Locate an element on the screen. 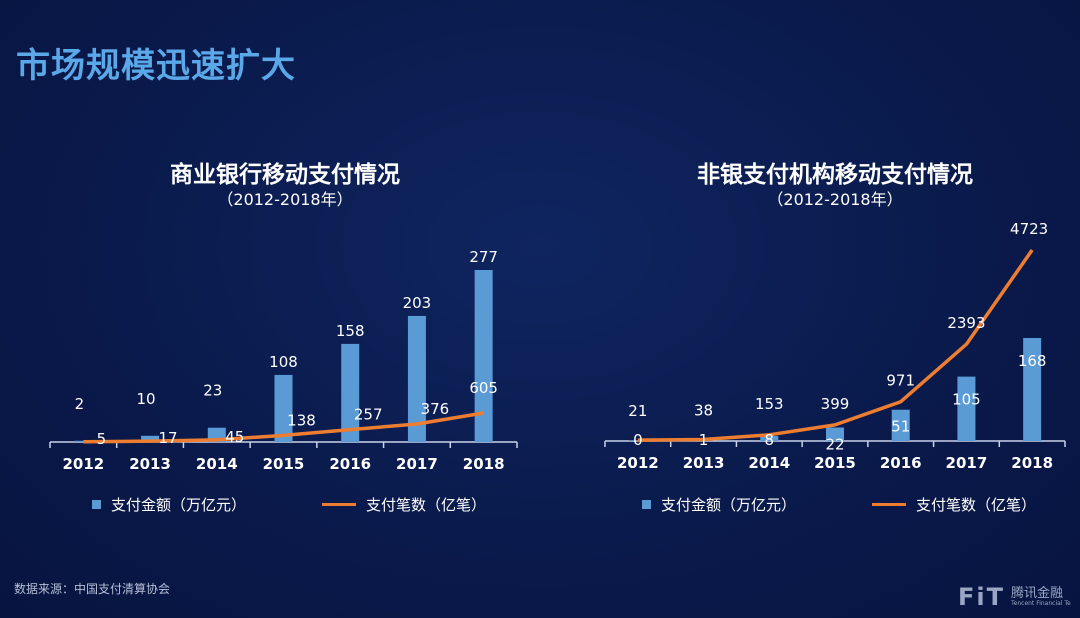 The width and height of the screenshot is (1080, 618). line-data-label: 4723 is located at coordinates (1029, 229).